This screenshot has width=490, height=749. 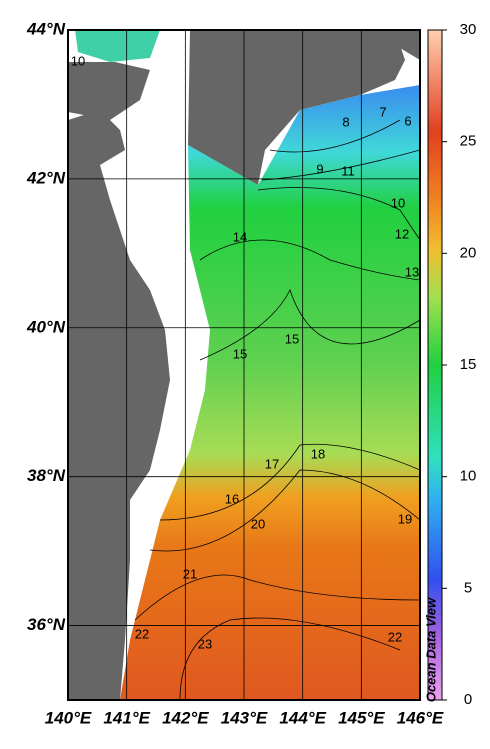 What do you see at coordinates (468, 699) in the screenshot?
I see `colorbar-tick-label: 0` at bounding box center [468, 699].